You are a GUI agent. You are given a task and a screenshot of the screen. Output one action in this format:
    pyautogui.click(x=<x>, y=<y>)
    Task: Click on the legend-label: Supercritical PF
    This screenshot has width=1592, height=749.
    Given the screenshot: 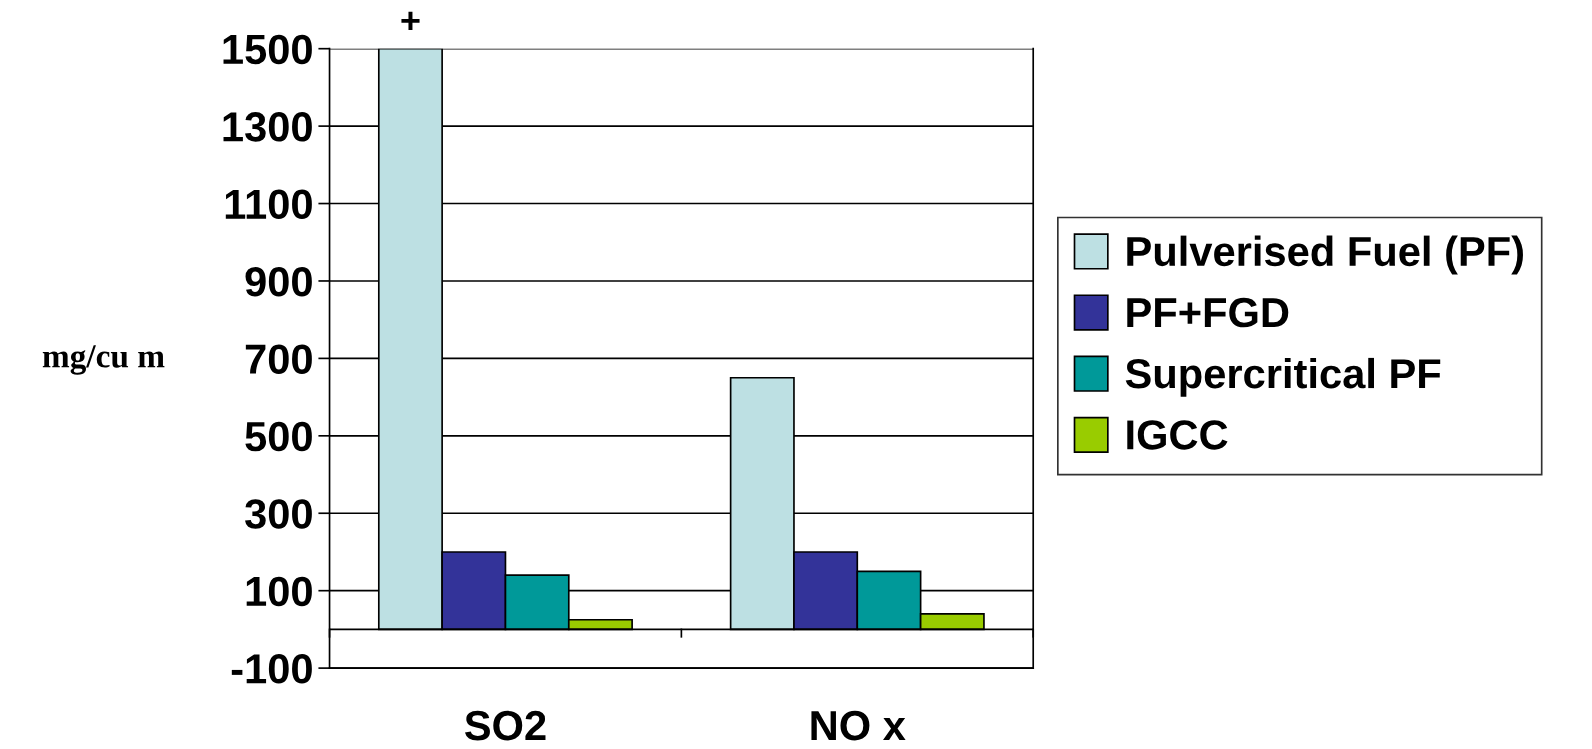 What is the action you would take?
    pyautogui.click(x=1283, y=377)
    